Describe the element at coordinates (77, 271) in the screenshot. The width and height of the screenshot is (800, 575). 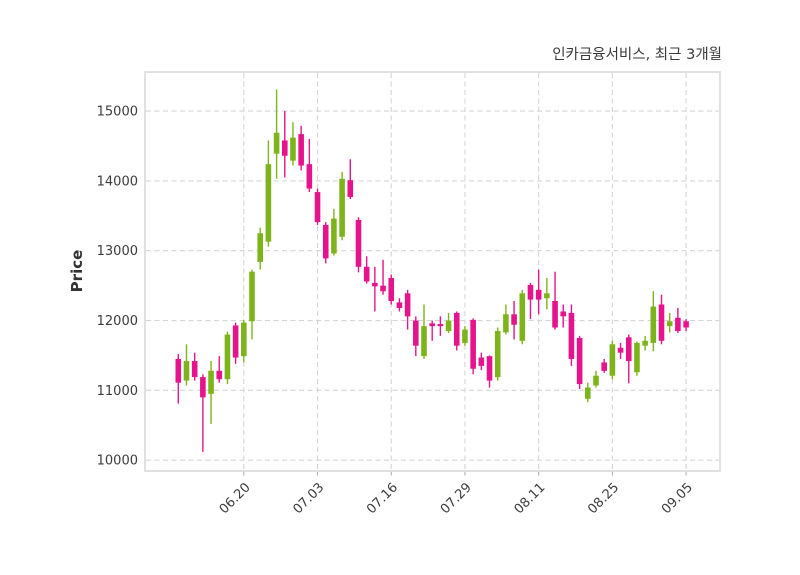
I see `y-axis-label: Price` at that location.